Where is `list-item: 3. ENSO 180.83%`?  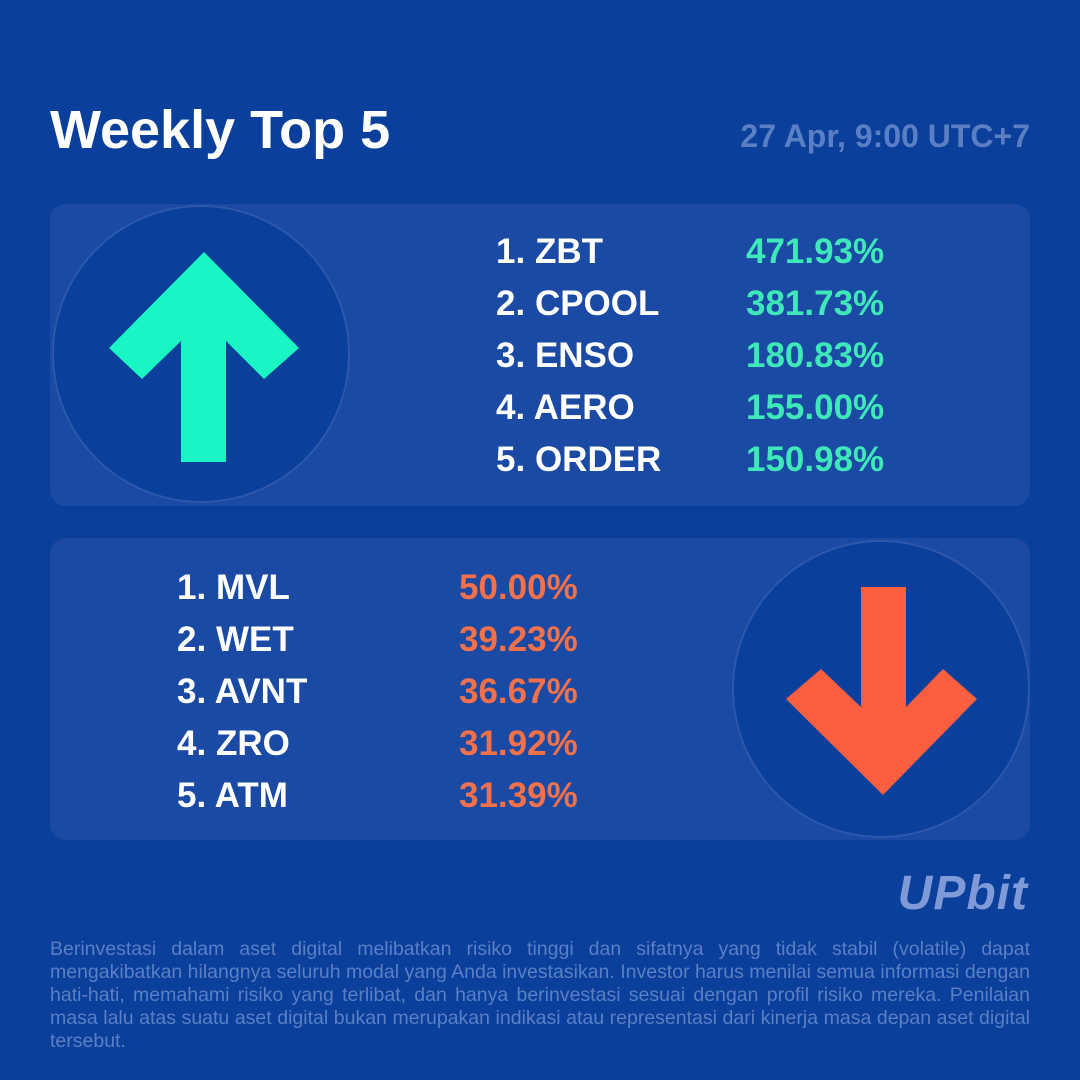 list-item: 3. ENSO 180.83% is located at coordinates (726, 356).